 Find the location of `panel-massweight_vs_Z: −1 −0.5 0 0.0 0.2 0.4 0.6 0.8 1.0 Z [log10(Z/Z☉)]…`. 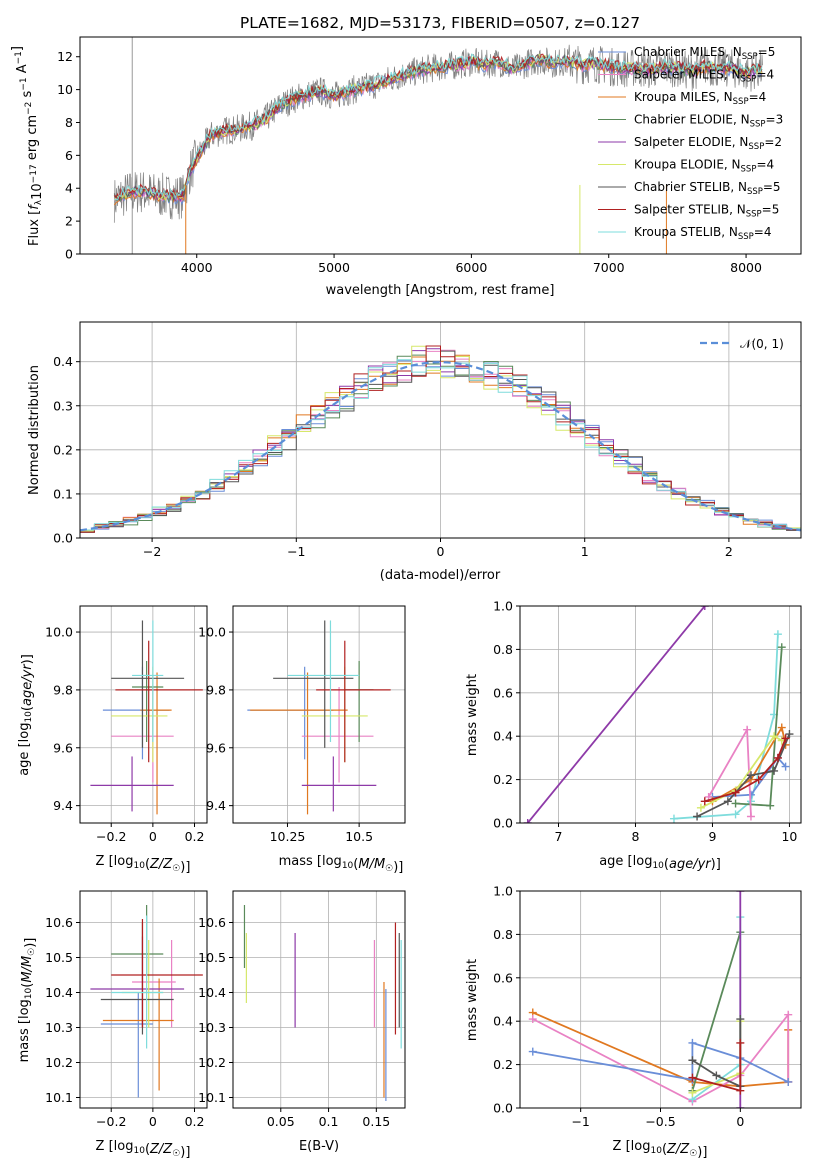

panel-massweight_vs_Z: −1 −0.5 0 0.0 0.2 0.4 0.6 0.8 1.0 Z [log10(Z/Z☉)]… is located at coordinates (633, 1022).